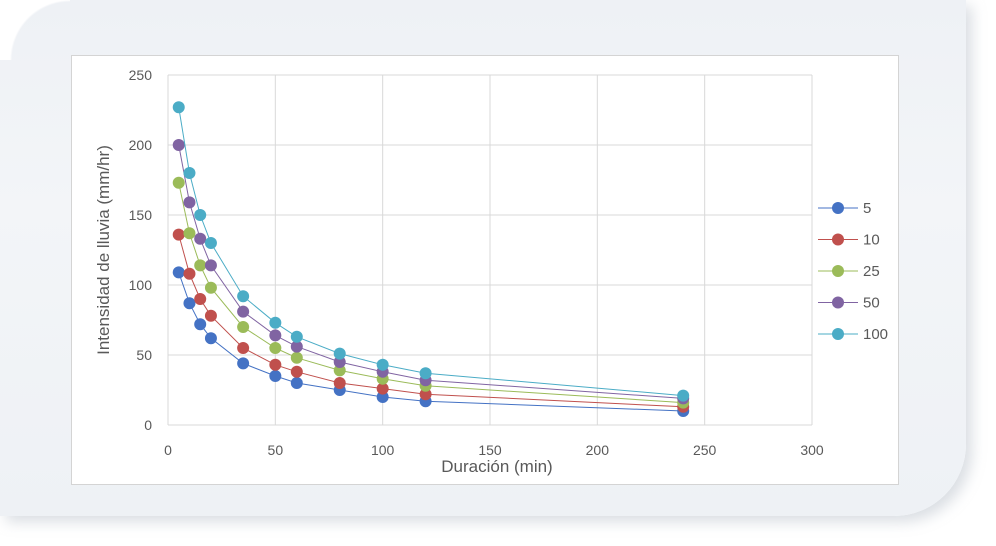 This screenshot has height=546, width=996. What do you see at coordinates (871, 303) in the screenshot?
I see `legend-label: 50` at bounding box center [871, 303].